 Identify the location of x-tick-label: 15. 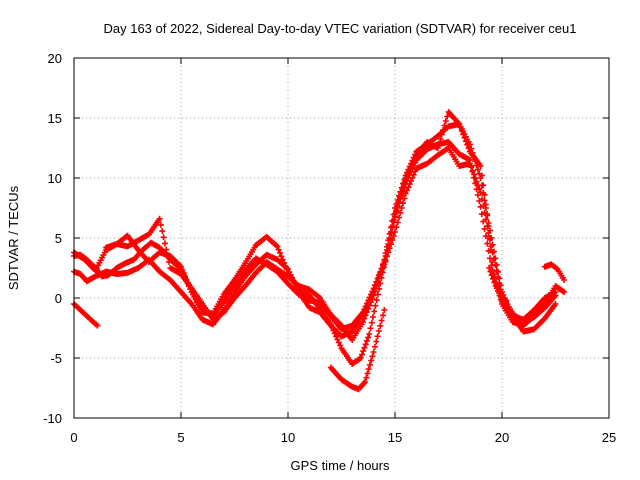
(395, 437).